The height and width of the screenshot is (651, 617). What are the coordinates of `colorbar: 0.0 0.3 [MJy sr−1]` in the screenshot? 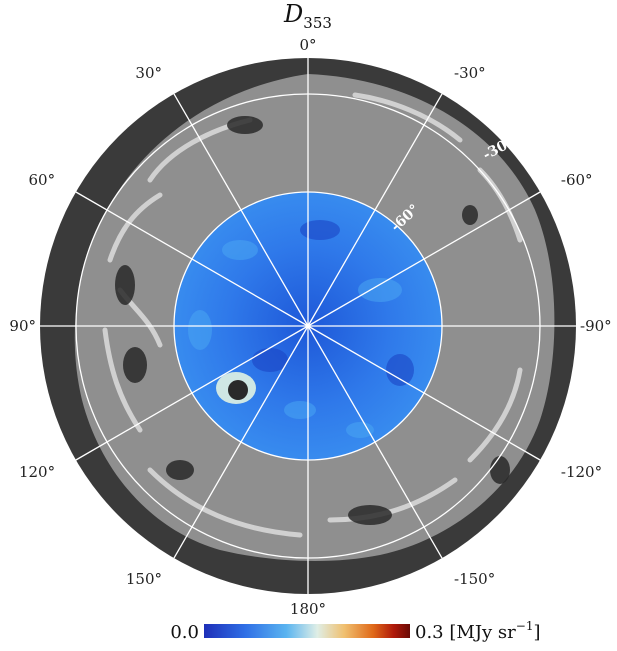 It's located at (355, 631).